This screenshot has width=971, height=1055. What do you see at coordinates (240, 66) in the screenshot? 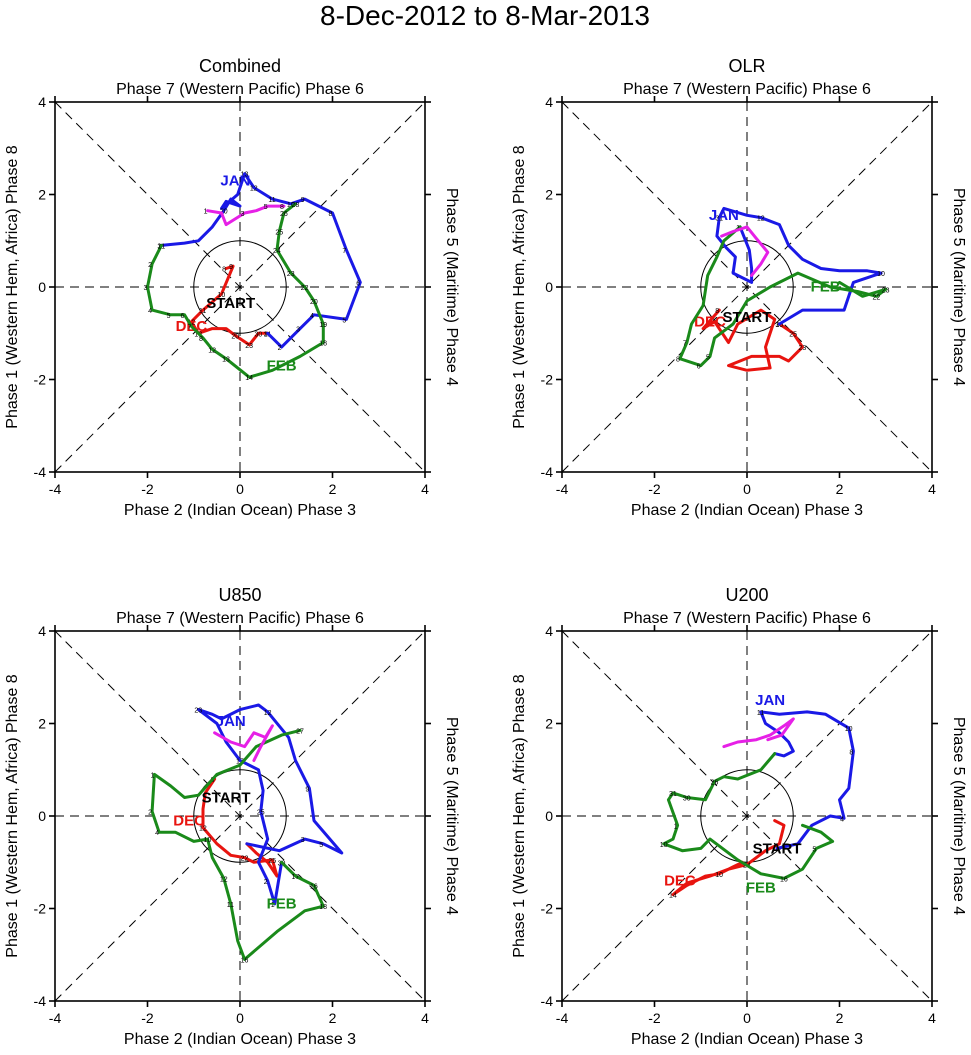
I see `panel-title: Combined` at bounding box center [240, 66].